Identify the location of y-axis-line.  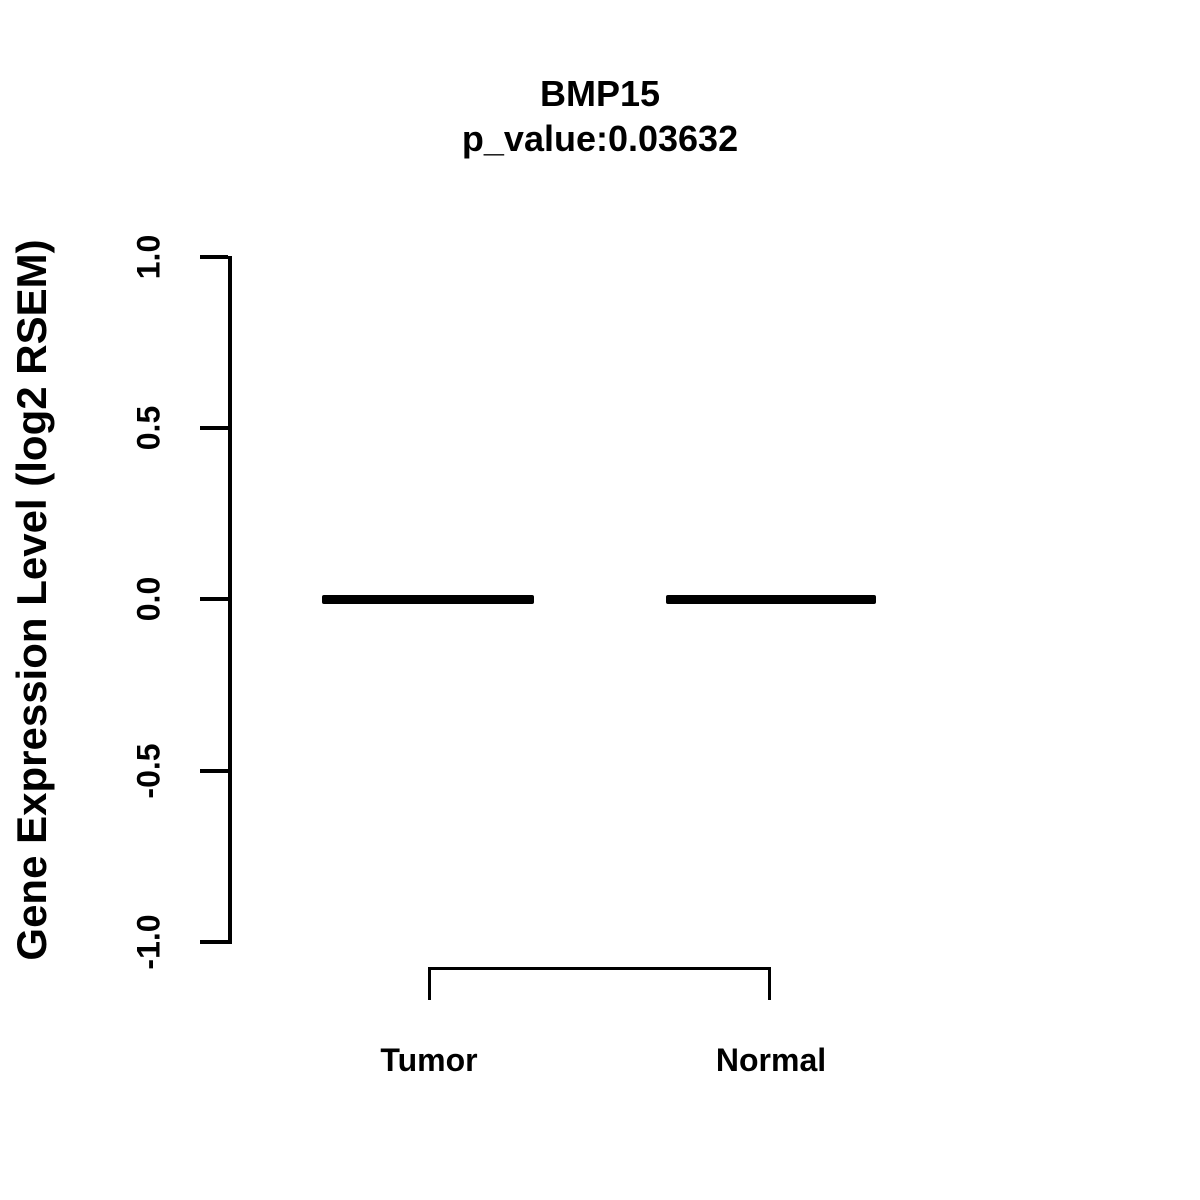
(230, 600).